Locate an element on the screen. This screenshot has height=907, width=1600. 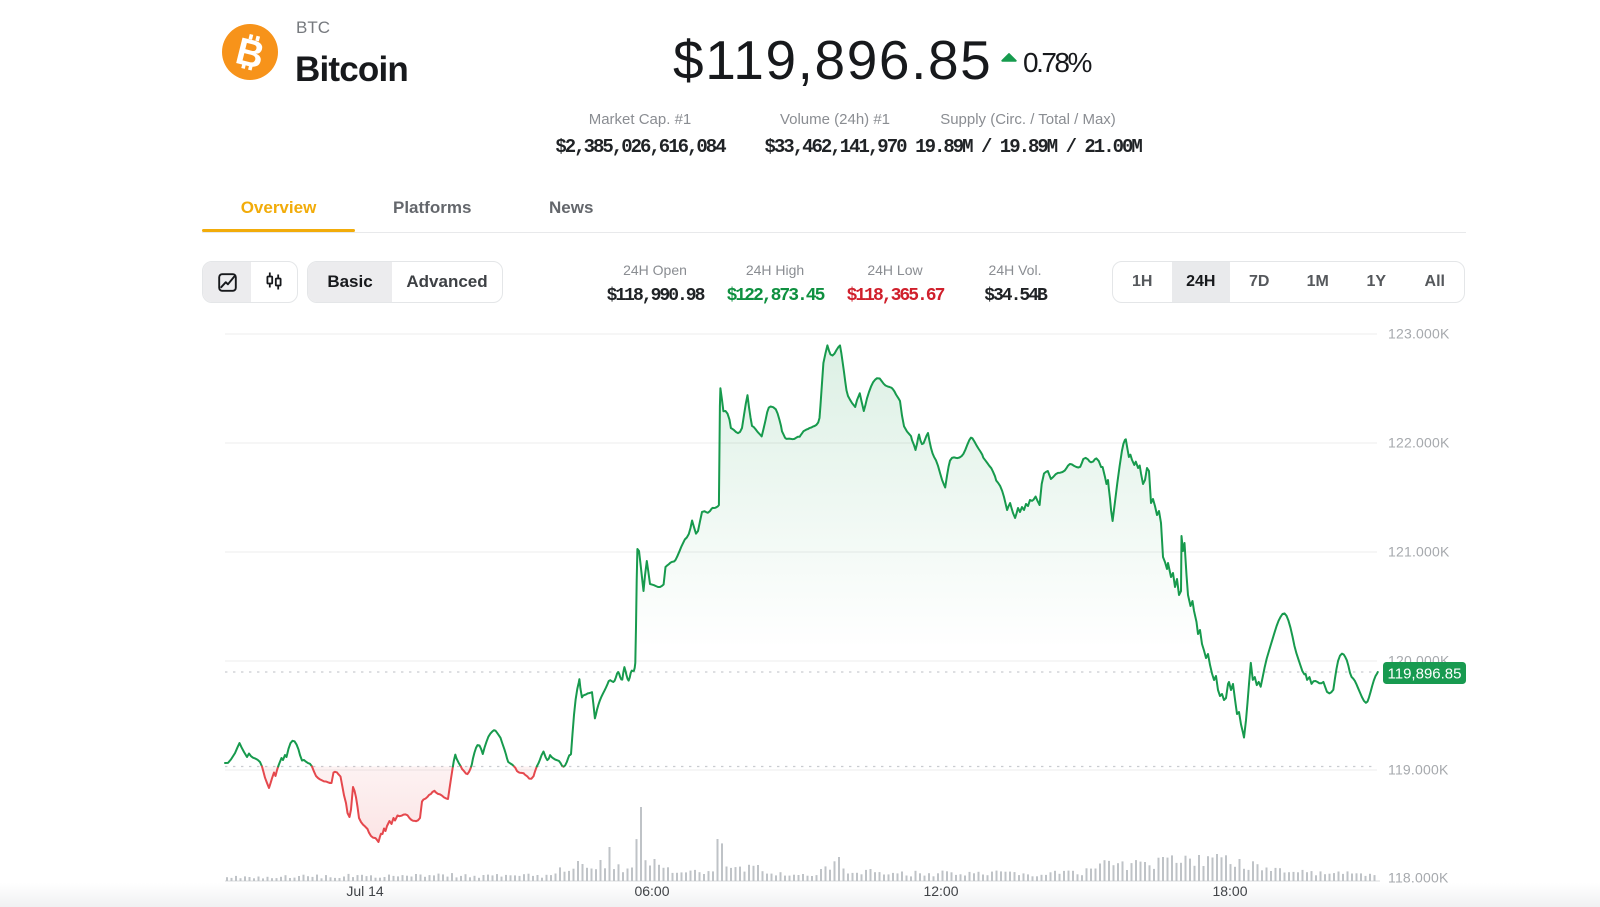
svg-text: 122.000K is located at coordinates (1419, 443).